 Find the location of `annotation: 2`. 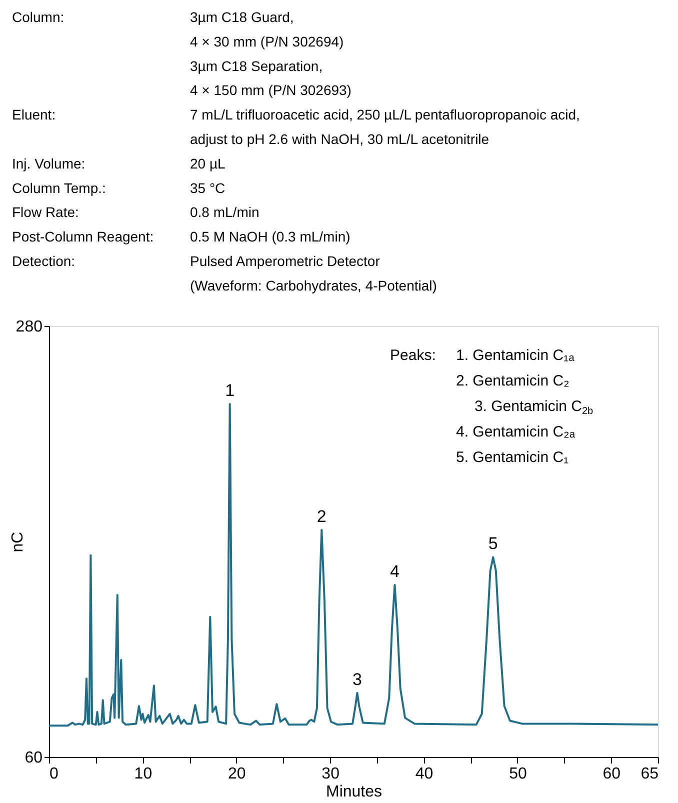

annotation: 2 is located at coordinates (321, 516).